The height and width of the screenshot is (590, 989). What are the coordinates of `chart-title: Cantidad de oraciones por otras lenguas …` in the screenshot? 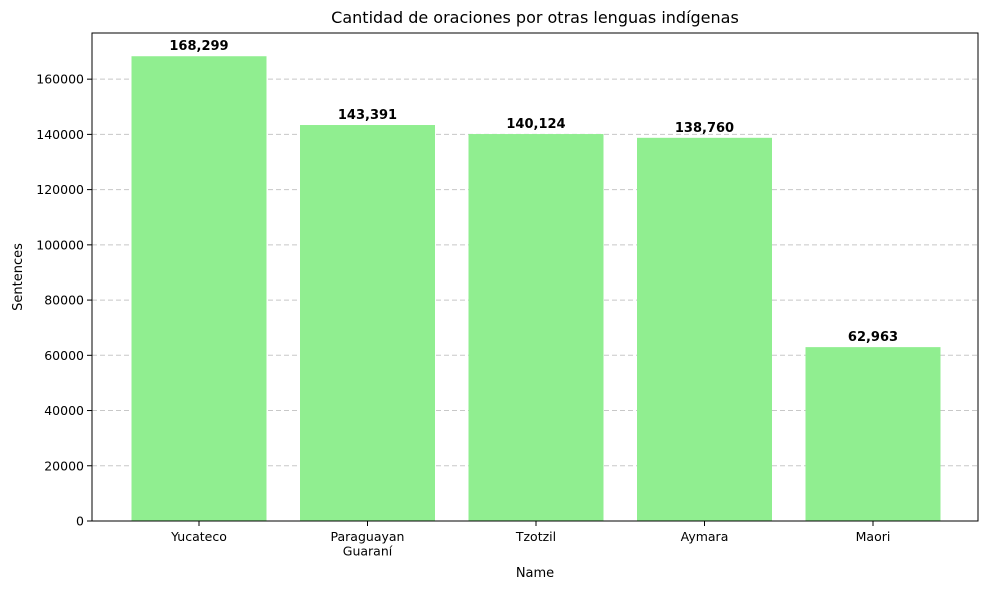 It's located at (535, 17).